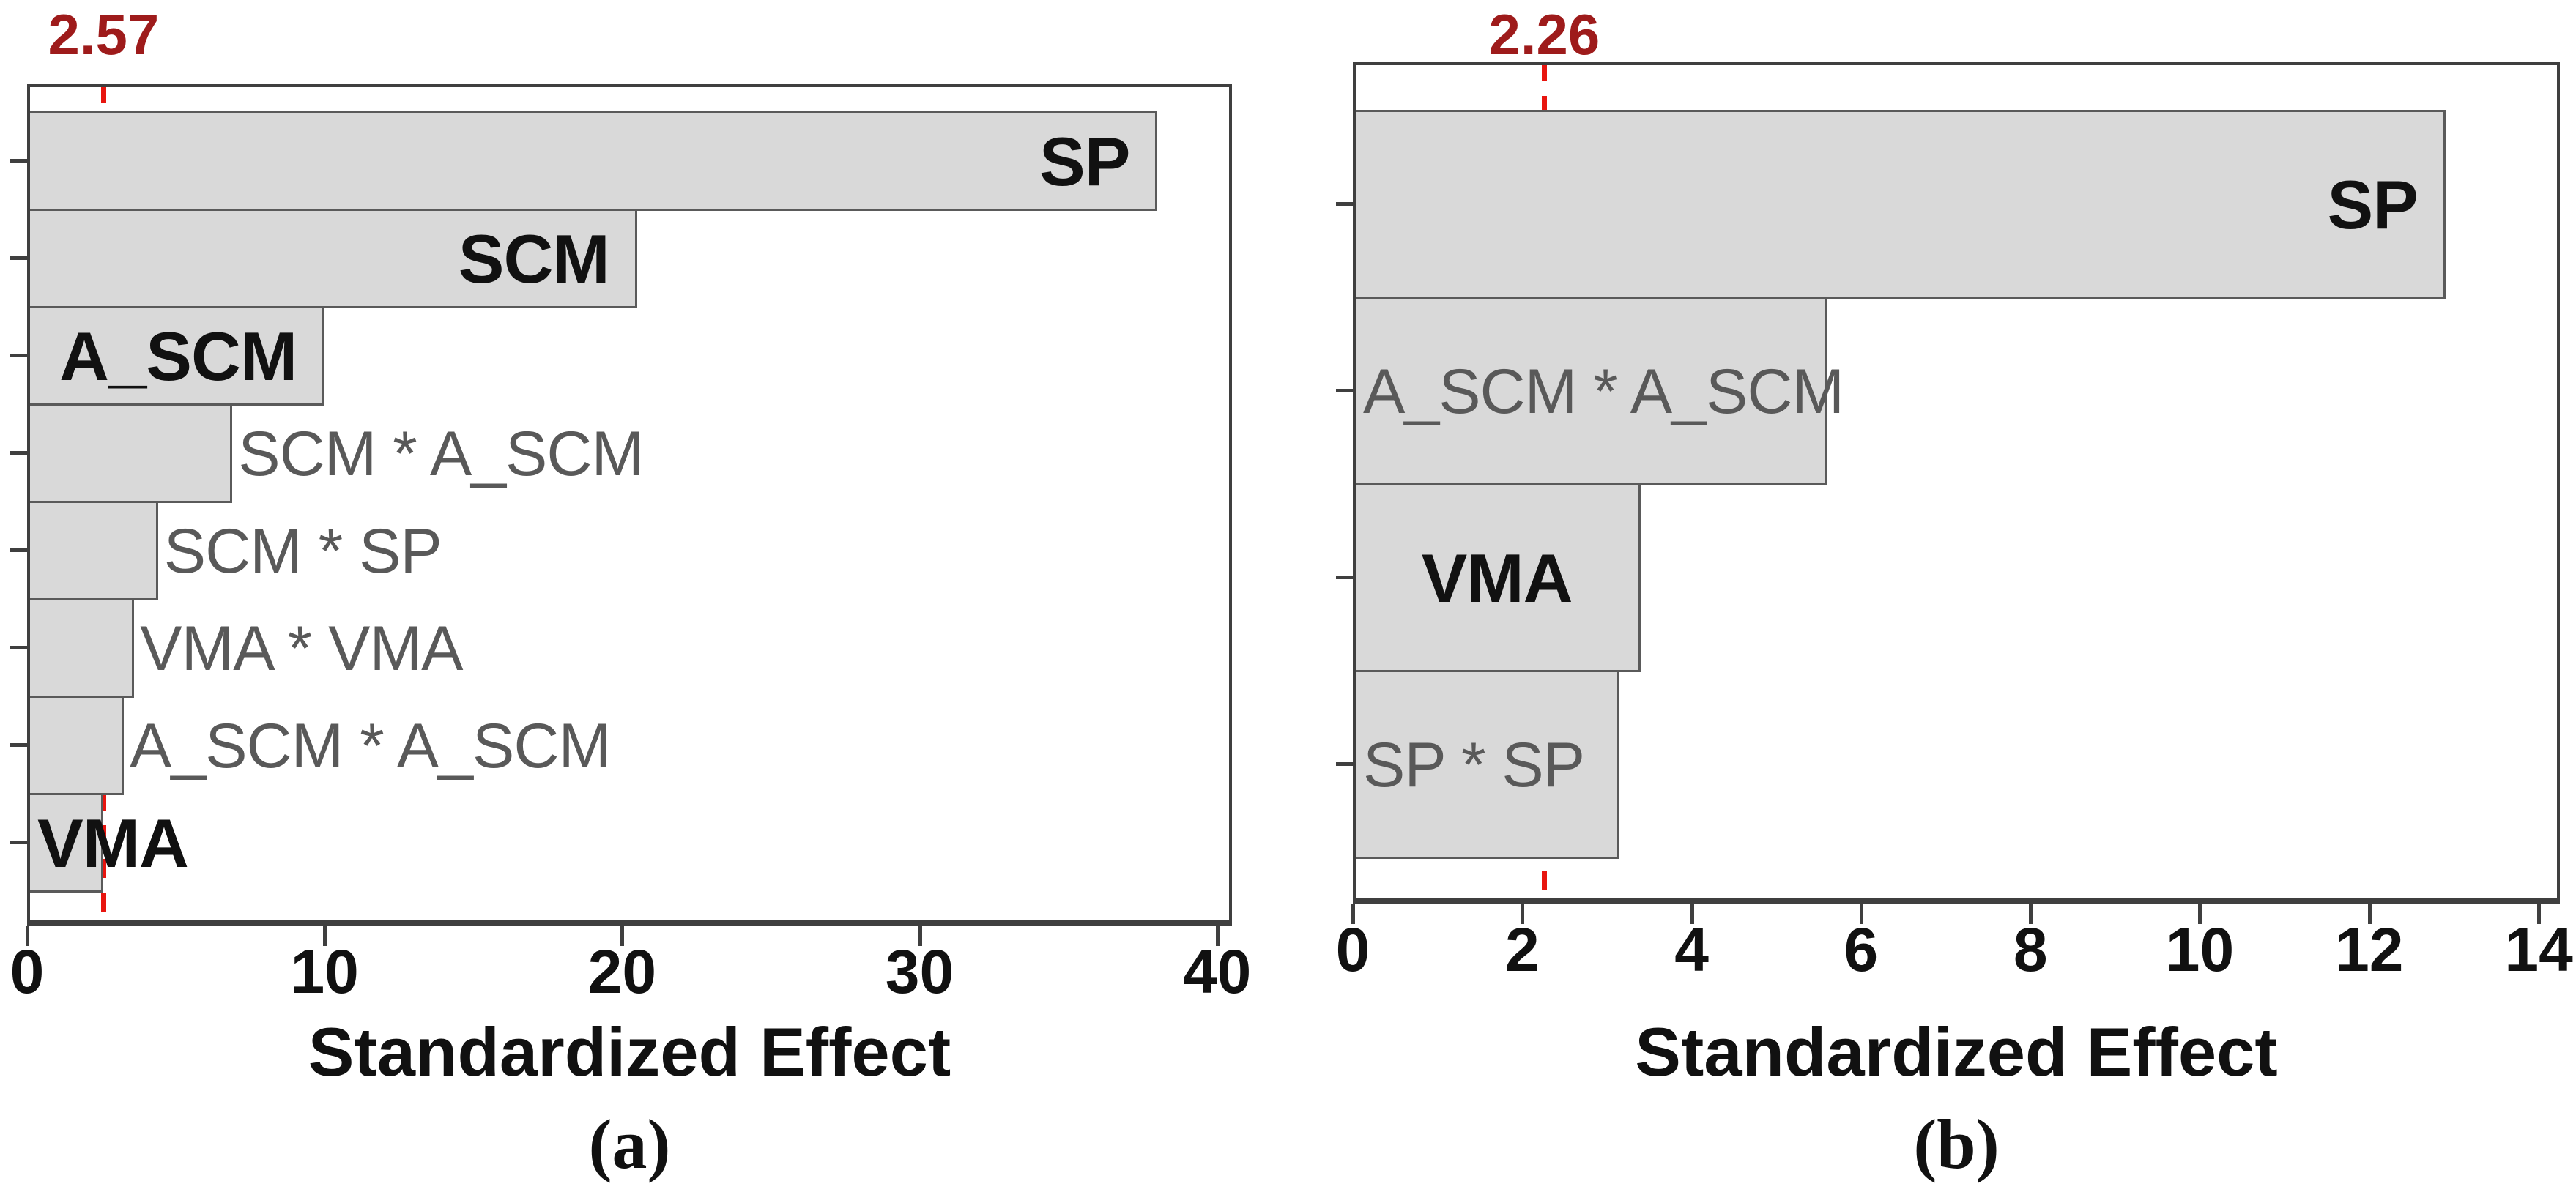 The height and width of the screenshot is (1203, 2576). Describe the element at coordinates (2369, 950) in the screenshot. I see `x-tick-label: 12` at that location.